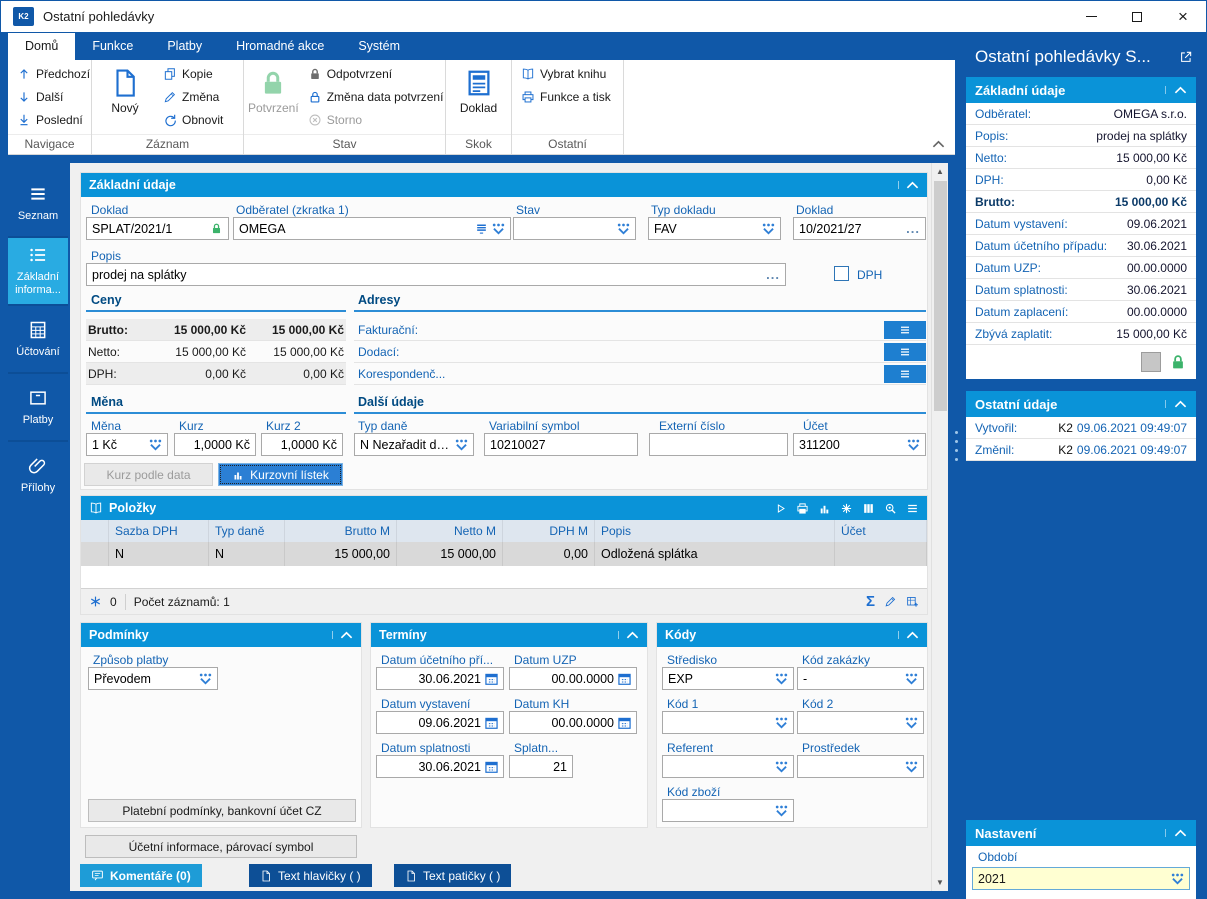 This screenshot has width=1207, height=899. I want to click on doc-type-input: FAV, so click(714, 228).